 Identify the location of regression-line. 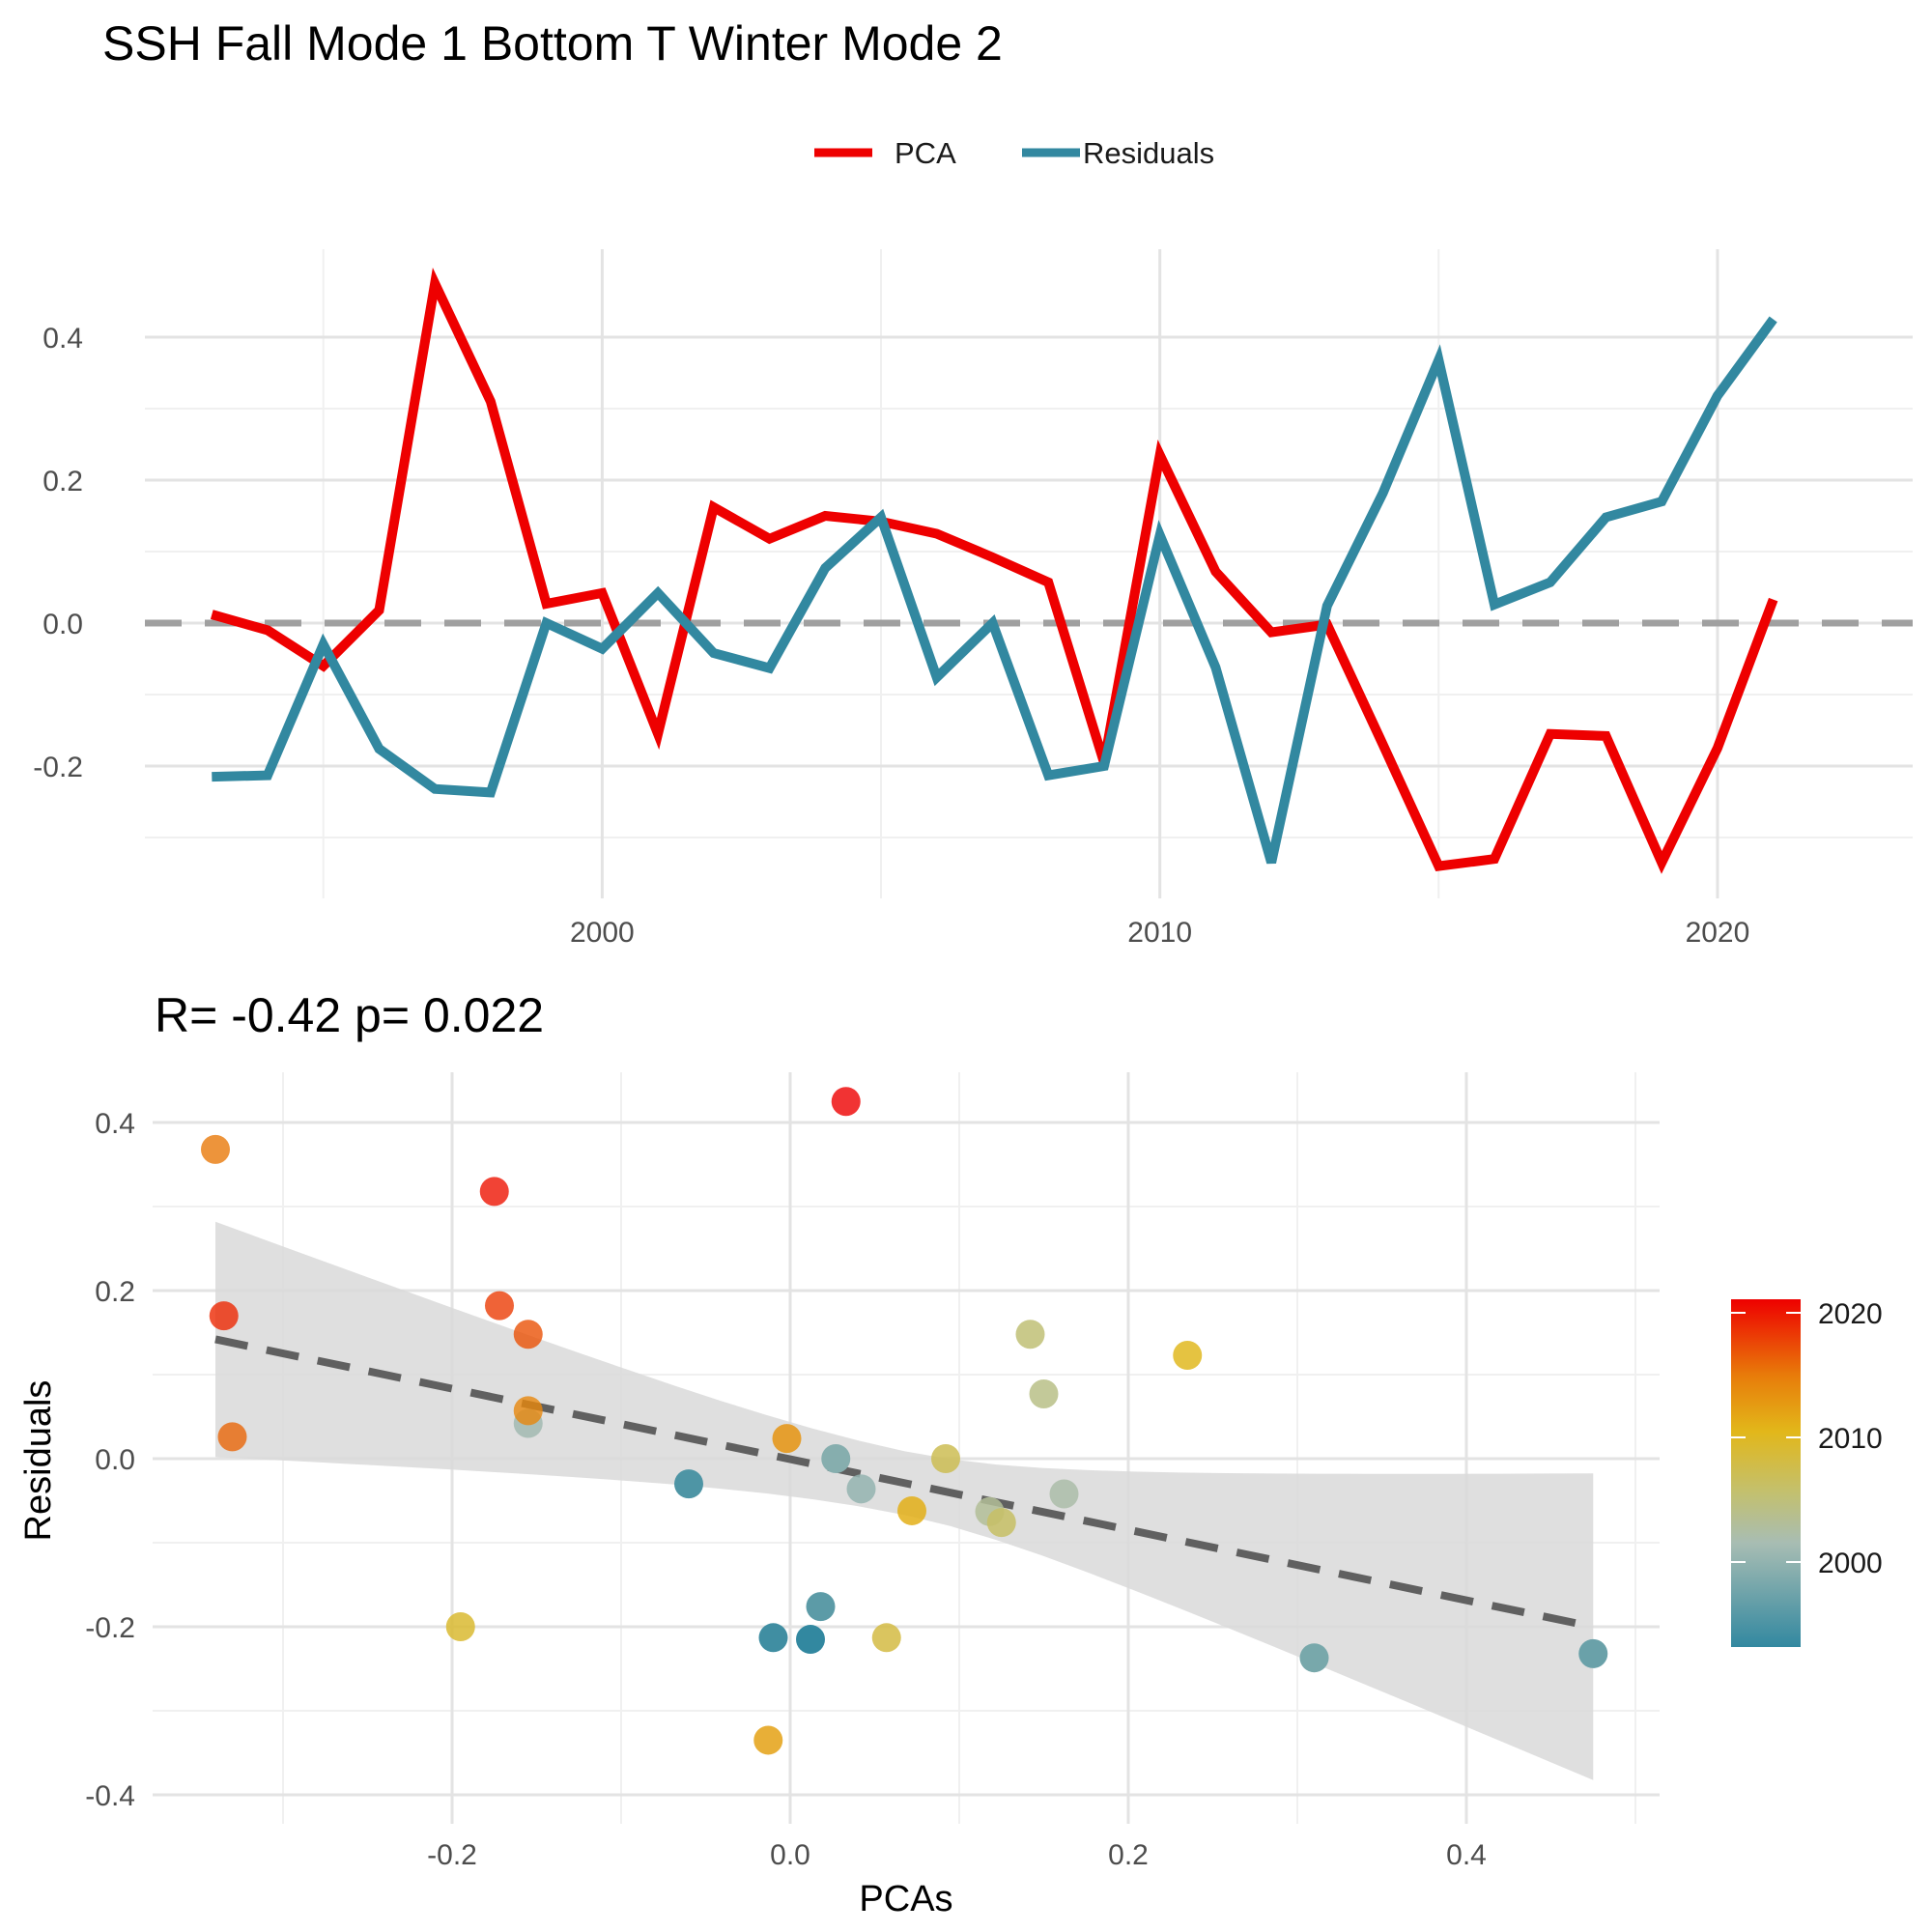
(904, 1483).